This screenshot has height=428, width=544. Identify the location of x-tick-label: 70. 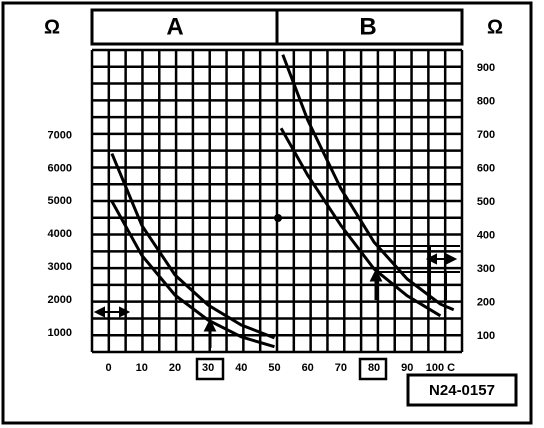
(341, 368).